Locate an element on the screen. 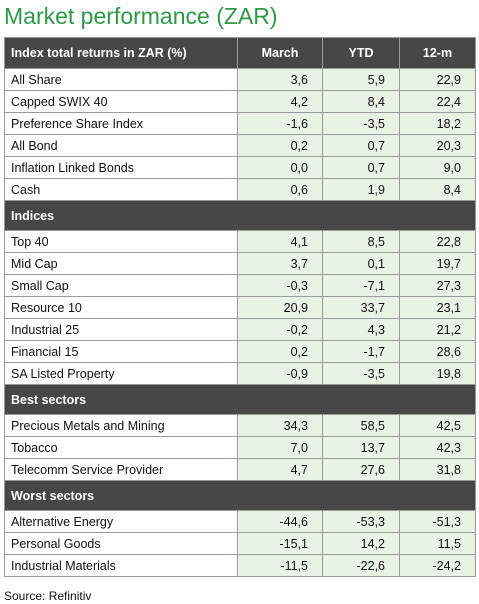  data-row: Personal Goods -15,1 14,2 11,5 is located at coordinates (240, 543).